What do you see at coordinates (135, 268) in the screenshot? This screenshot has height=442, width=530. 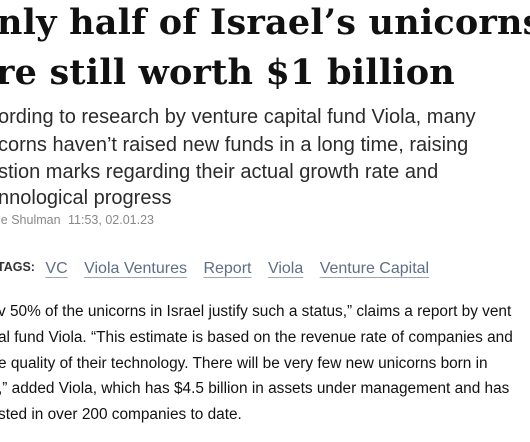 I see `tag-link-viola-ventures: Viola Ventures` at bounding box center [135, 268].